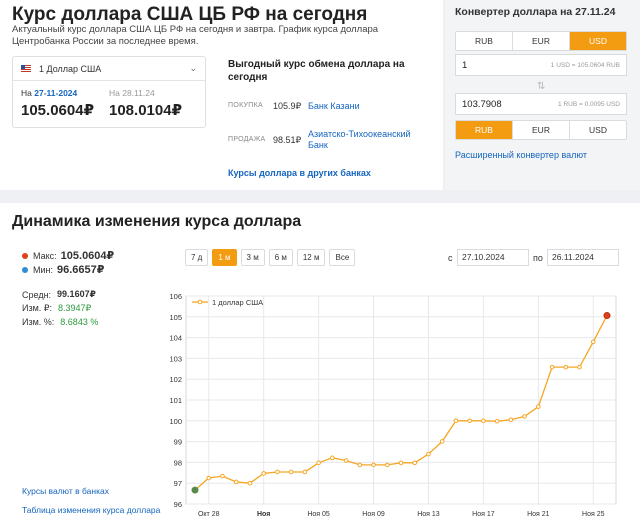 The image size is (640, 525). What do you see at coordinates (175, 421) in the screenshot?
I see `y-tick-label: 100` at bounding box center [175, 421].